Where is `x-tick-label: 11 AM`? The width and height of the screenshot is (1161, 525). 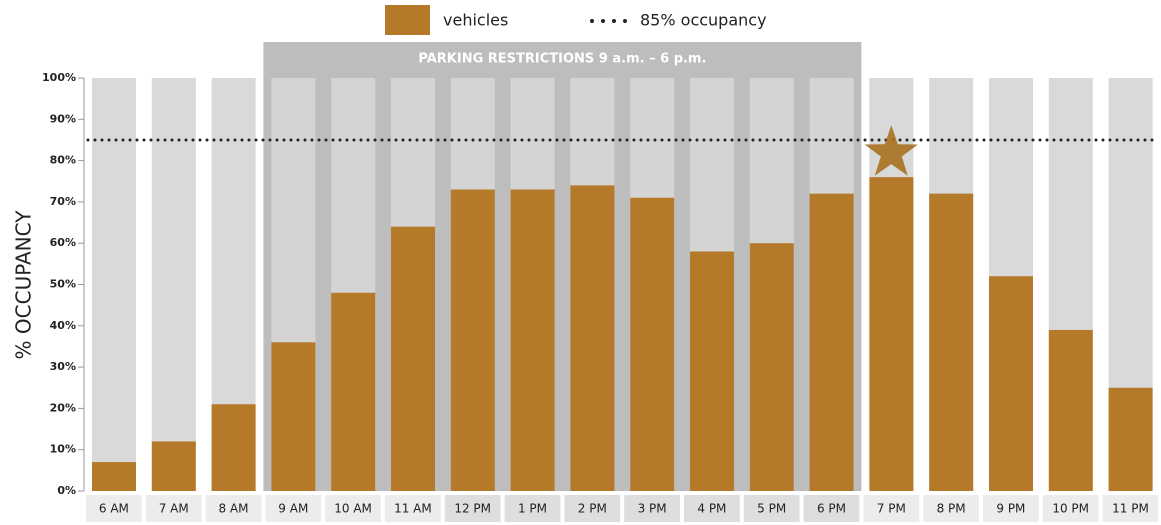
x-tick-label: 11 AM is located at coordinates (413, 509).